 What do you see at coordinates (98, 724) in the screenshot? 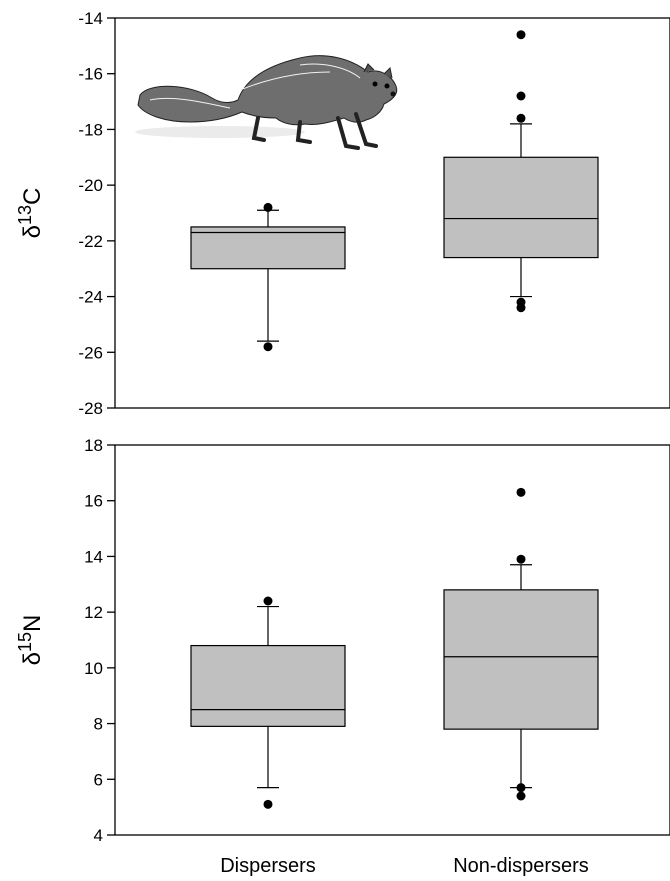
I see `y-tick-label: 8` at bounding box center [98, 724].